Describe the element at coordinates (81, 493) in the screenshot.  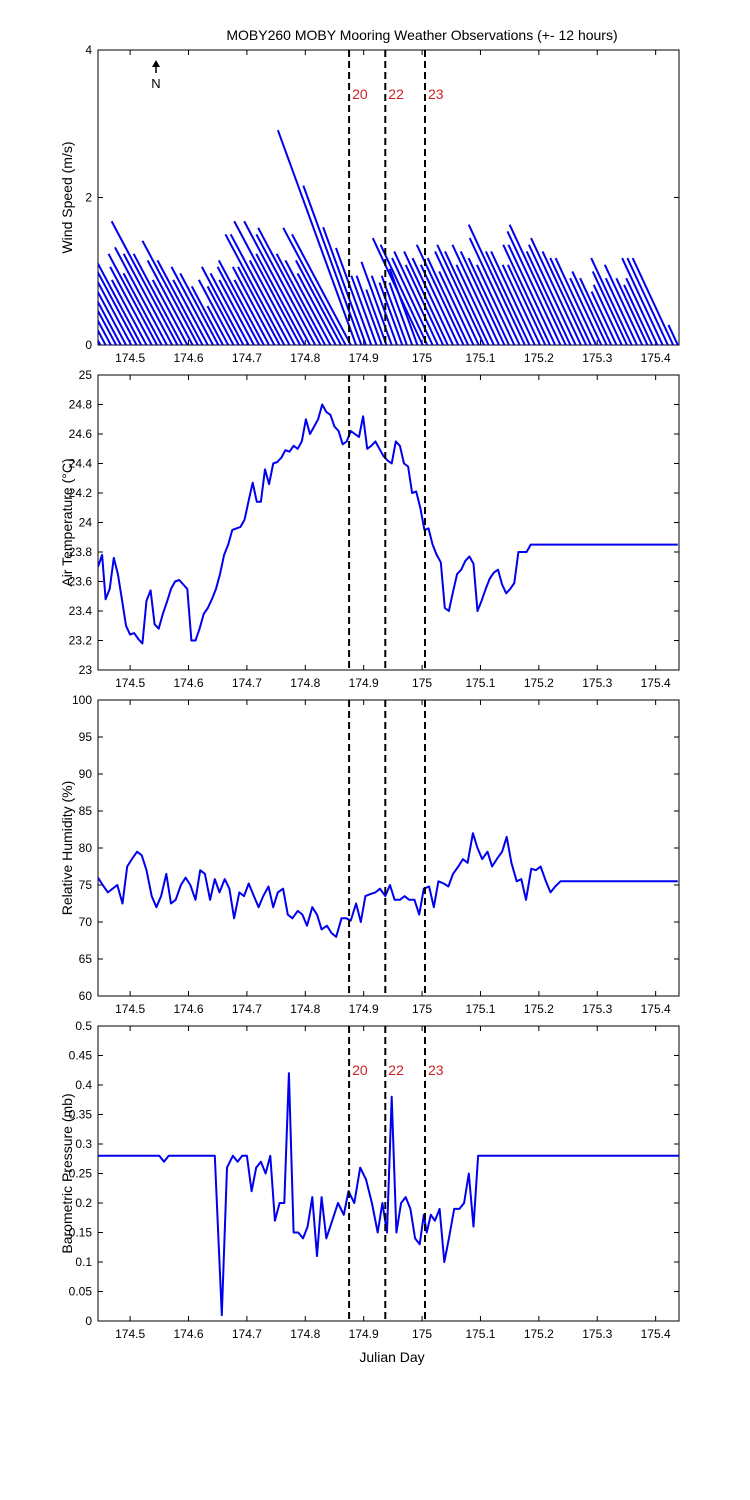
I see `y-tick-label: 24.2` at that location.